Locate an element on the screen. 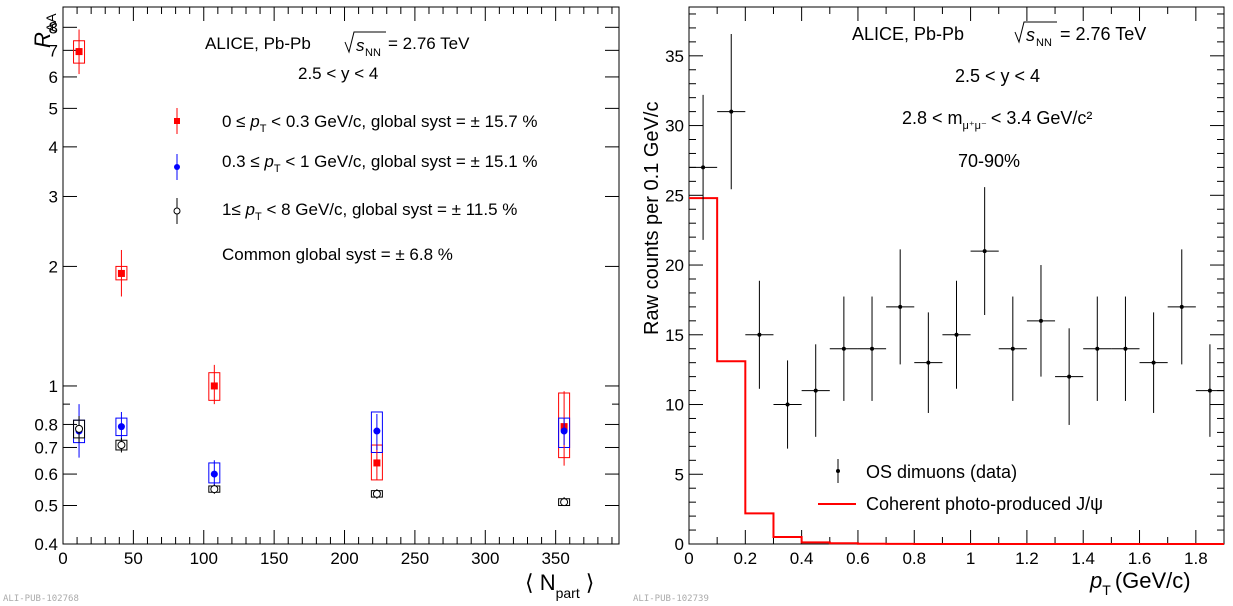  x-tick-label: 1 is located at coordinates (970, 558).